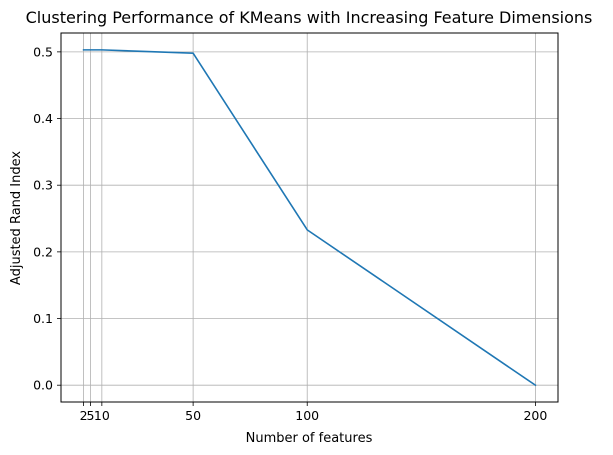  Describe the element at coordinates (535, 415) in the screenshot. I see `x-tick-label: 200` at that location.